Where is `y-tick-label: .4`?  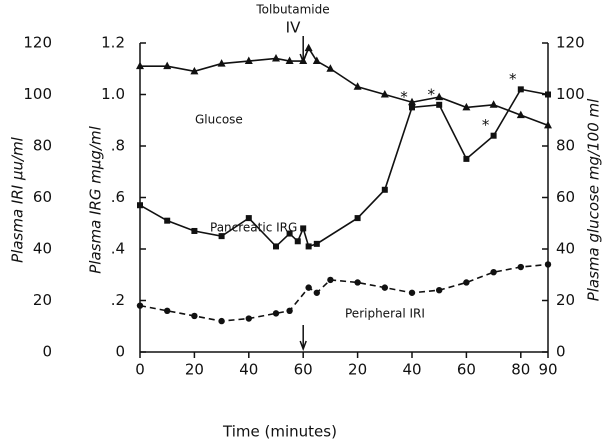
y-tick-label: .4 is located at coordinates (118, 249).